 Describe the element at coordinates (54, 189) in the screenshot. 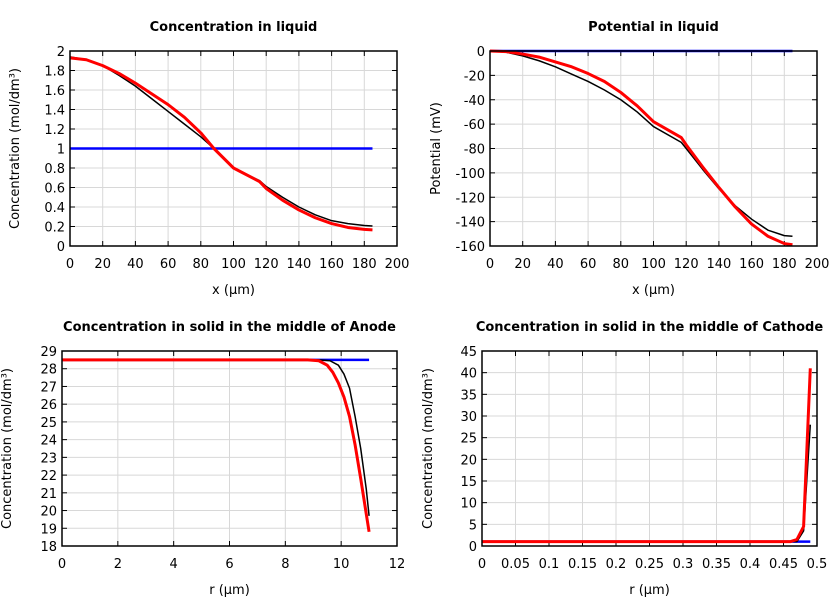

I see `y-tick-label: 0.6` at that location.